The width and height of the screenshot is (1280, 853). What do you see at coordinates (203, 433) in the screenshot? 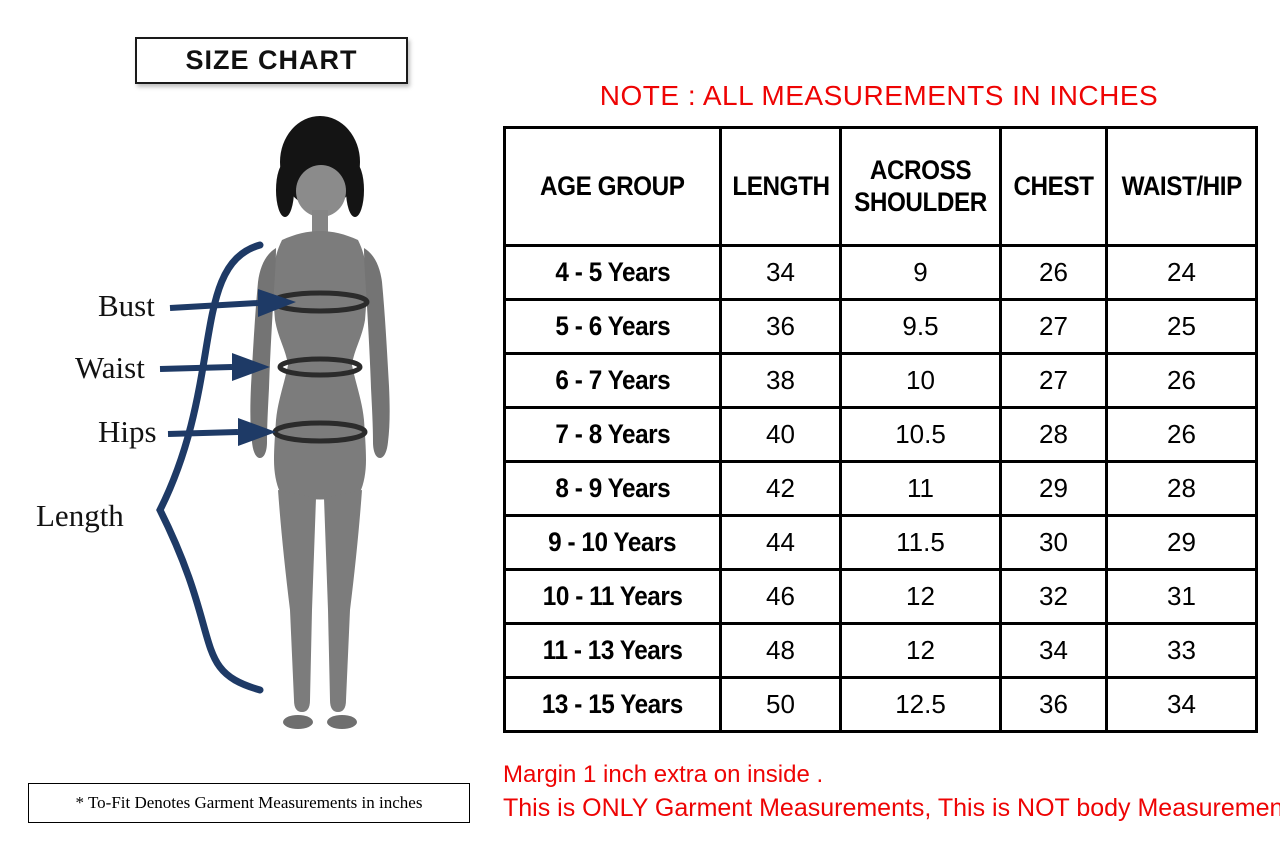
I see `hips-arrow-line` at bounding box center [203, 433].